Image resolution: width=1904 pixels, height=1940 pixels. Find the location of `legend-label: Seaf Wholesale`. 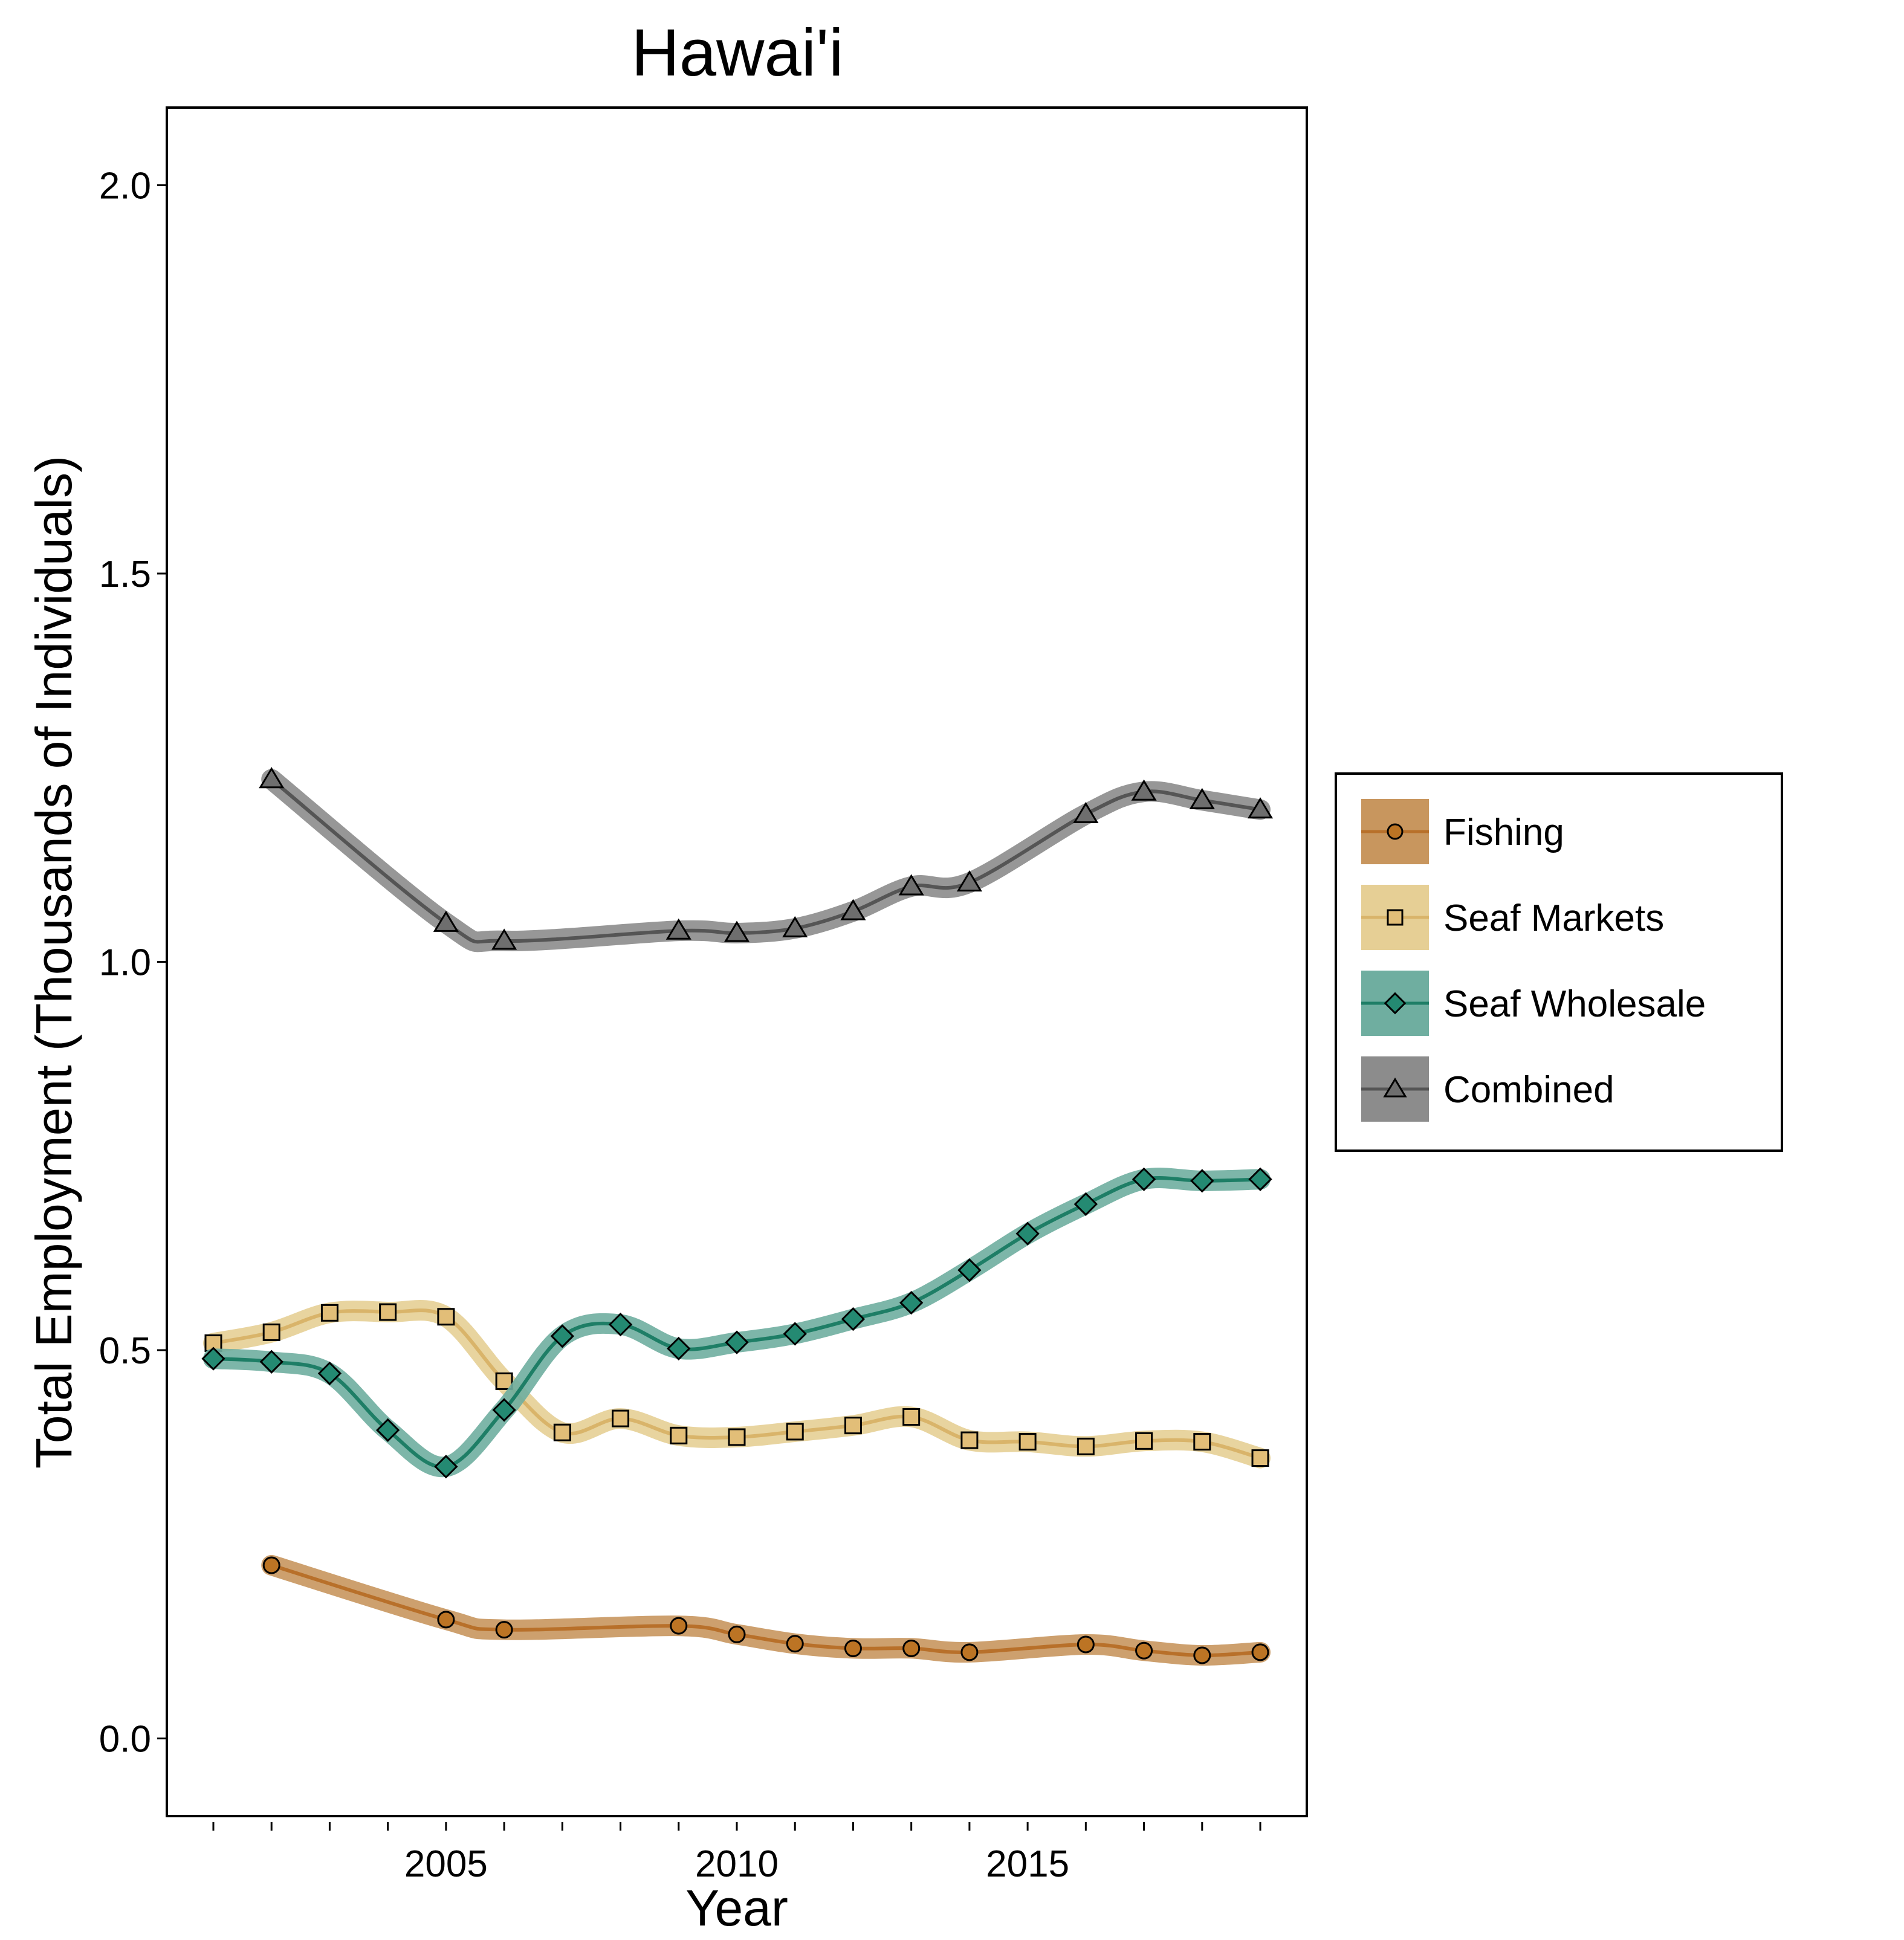

legend-label: Seaf Wholesale is located at coordinates (1574, 1004).